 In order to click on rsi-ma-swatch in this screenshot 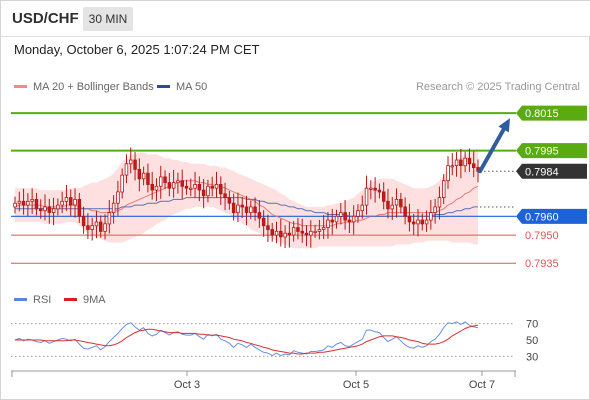, I will do `click(70, 299)`.